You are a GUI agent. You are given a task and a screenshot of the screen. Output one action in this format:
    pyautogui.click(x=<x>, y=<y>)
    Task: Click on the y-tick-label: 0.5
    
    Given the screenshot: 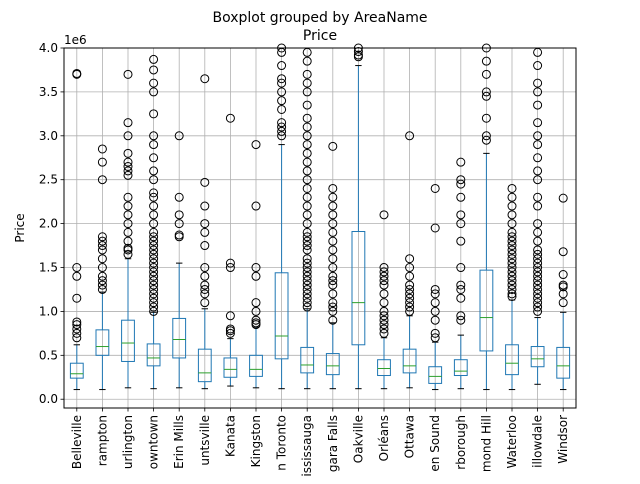 What is the action you would take?
    pyautogui.click(x=48, y=355)
    